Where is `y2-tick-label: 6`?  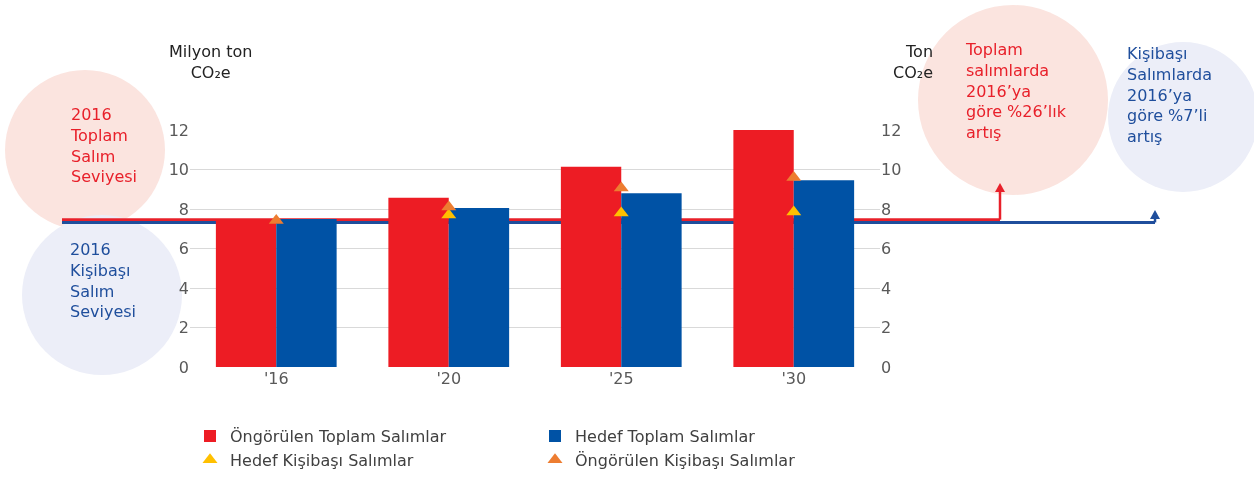
y2-tick-label: 6 is located at coordinates (886, 249).